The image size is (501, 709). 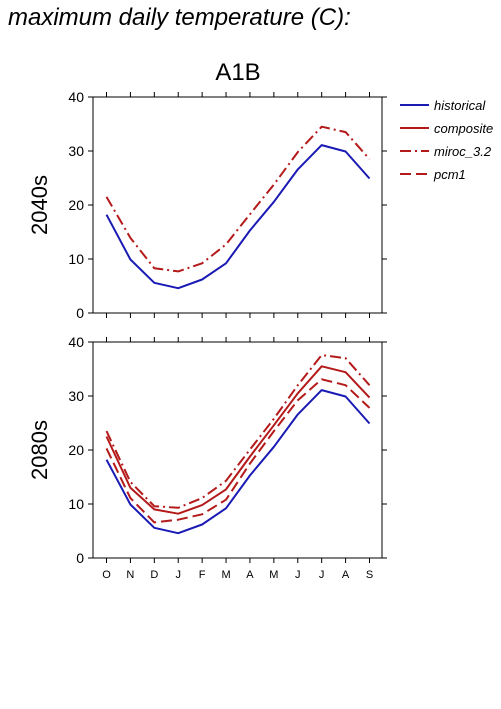 What do you see at coordinates (463, 128) in the screenshot?
I see `legend-label: composite` at bounding box center [463, 128].